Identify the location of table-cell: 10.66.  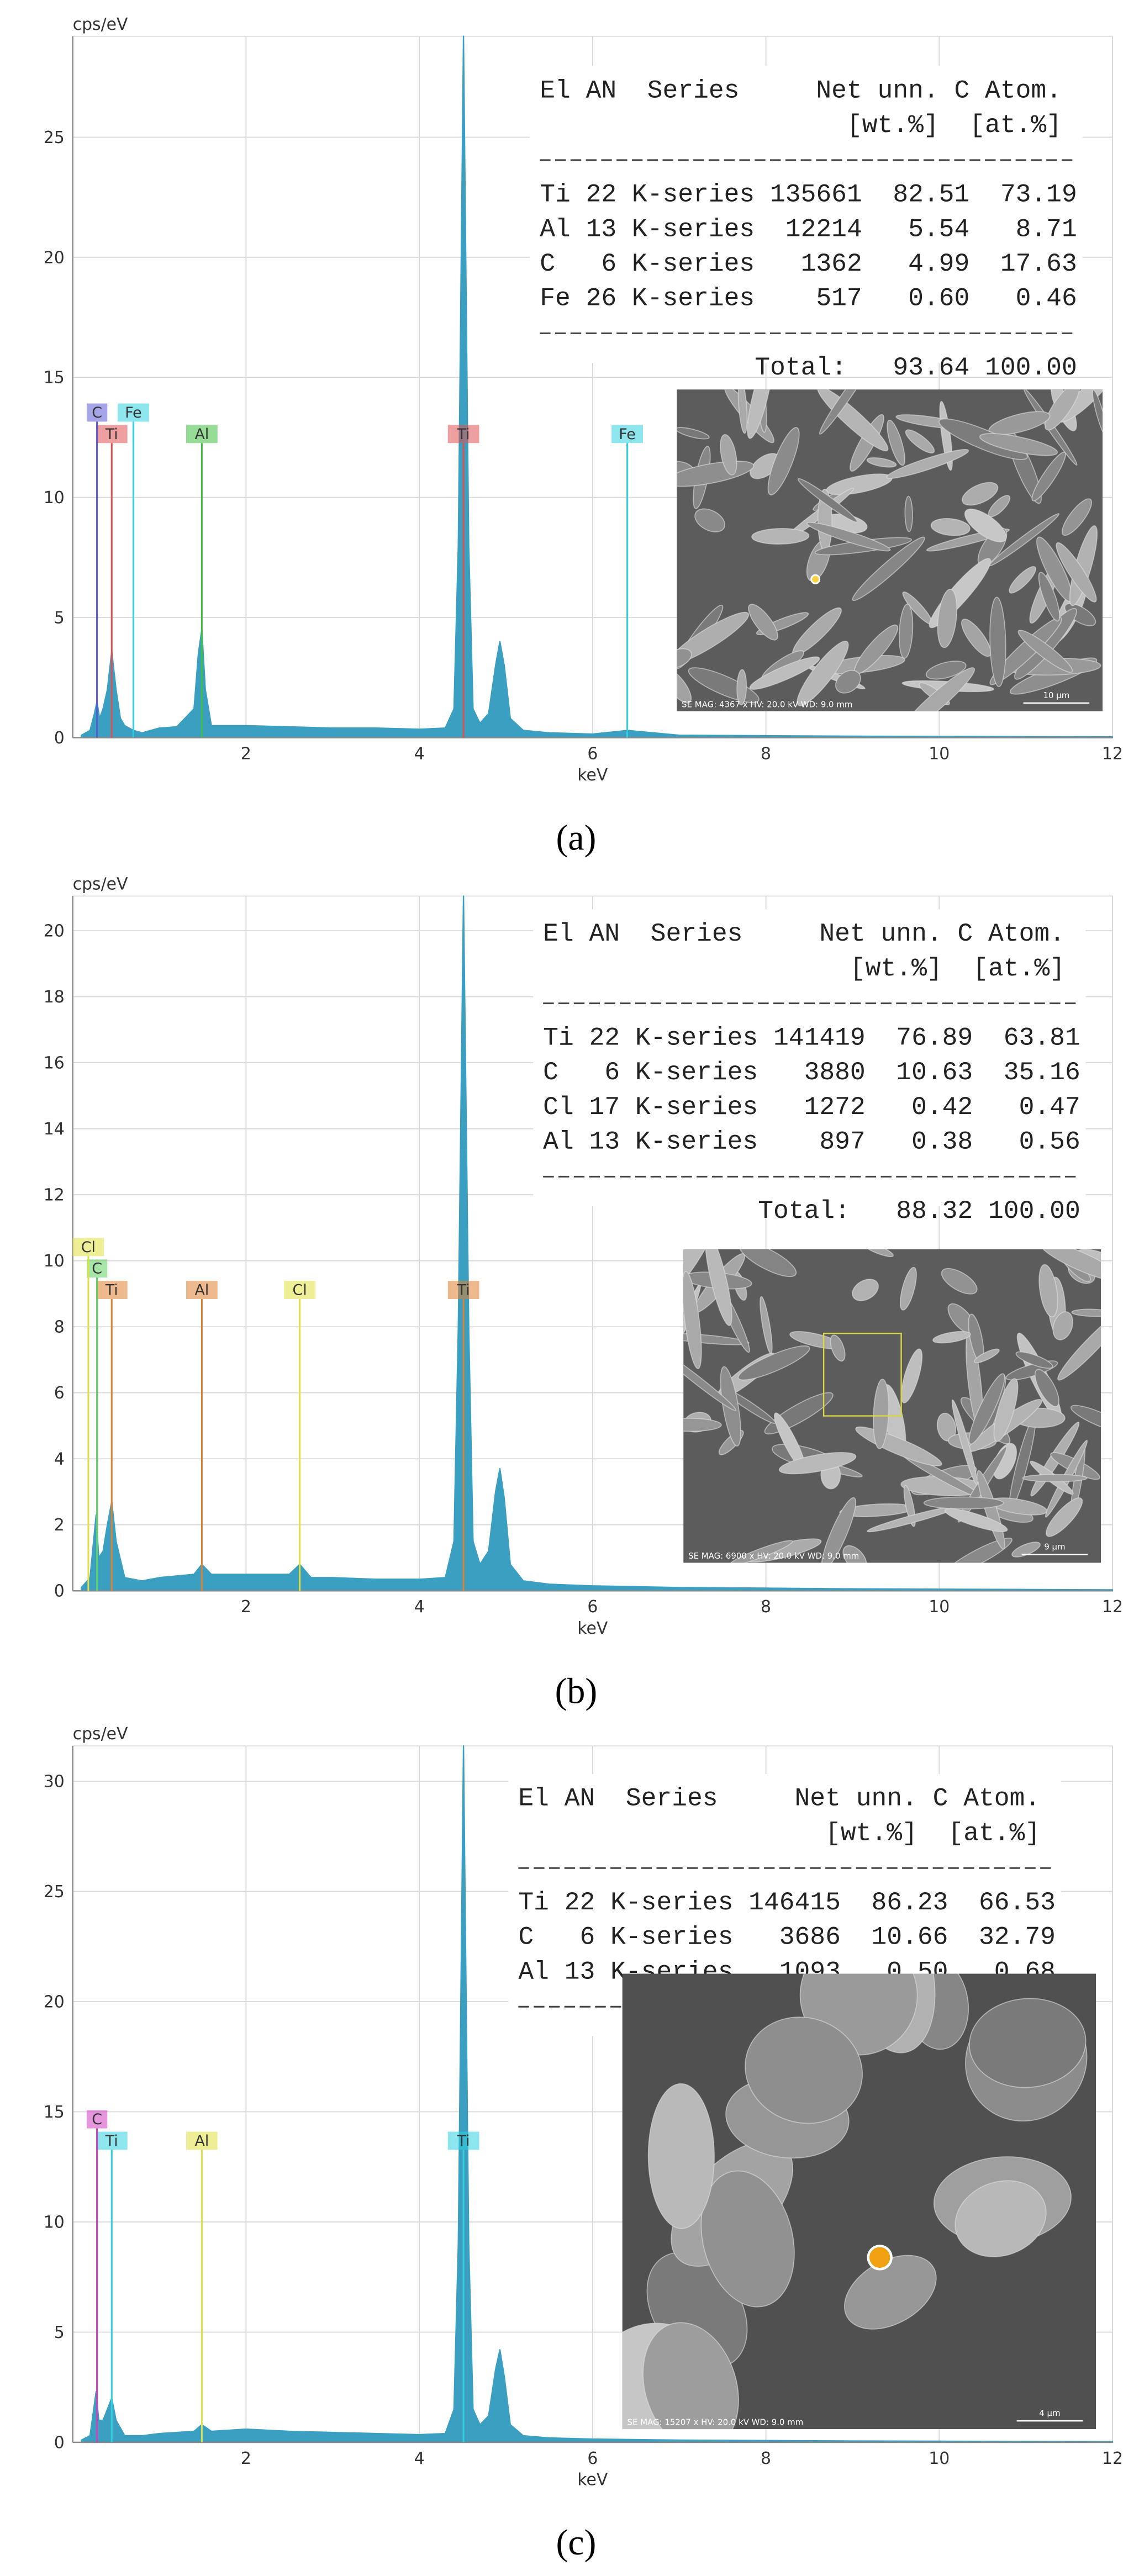
(910, 1937).